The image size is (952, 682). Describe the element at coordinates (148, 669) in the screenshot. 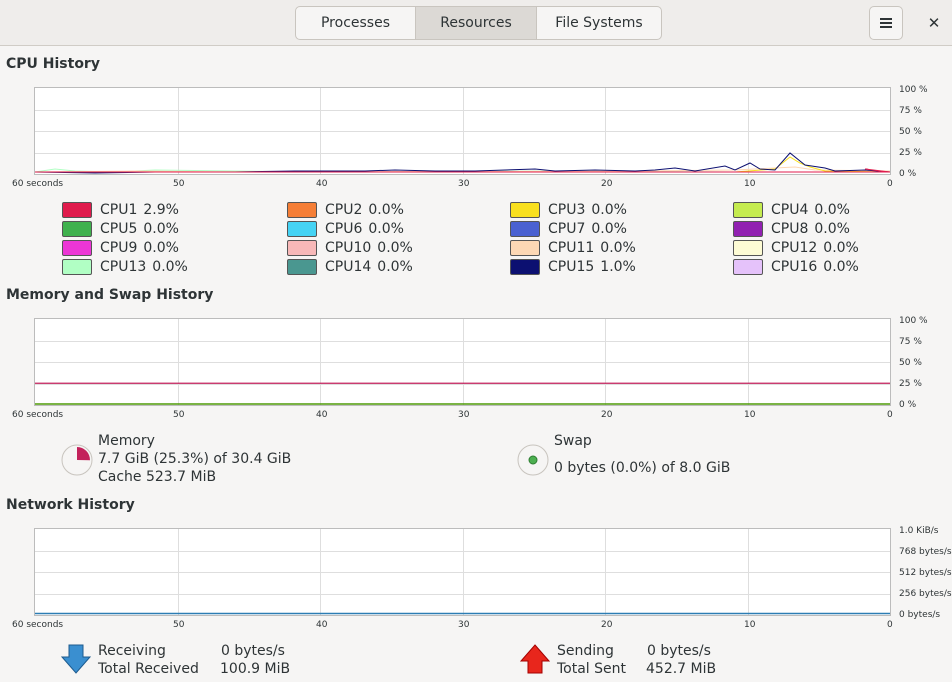

I see `total-received-label: Total Received` at that location.